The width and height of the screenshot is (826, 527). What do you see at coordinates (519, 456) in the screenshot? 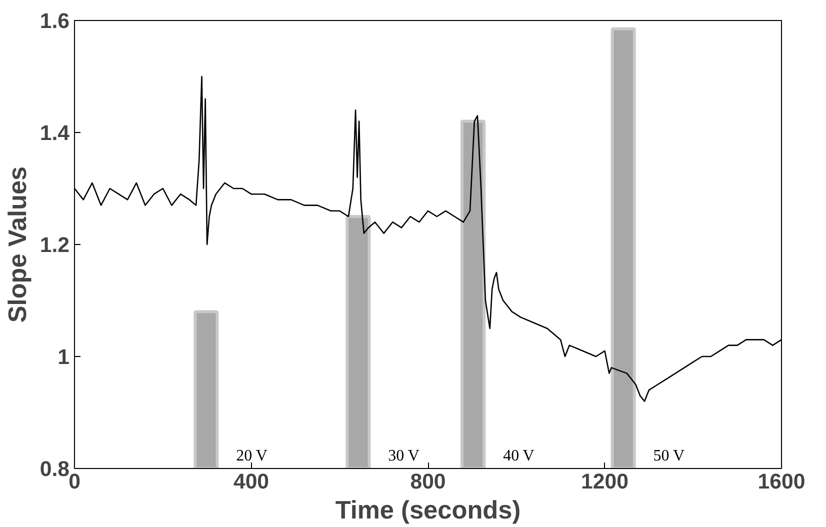
I see `annotation: 40 V` at bounding box center [519, 456].